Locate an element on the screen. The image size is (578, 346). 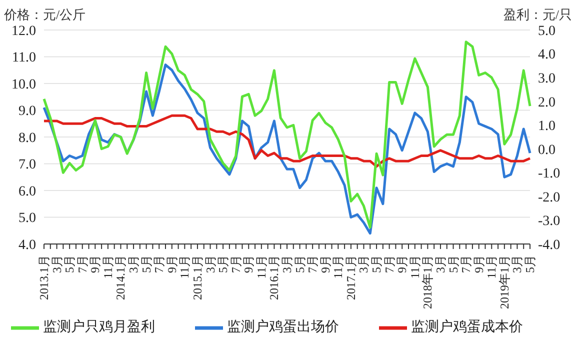
x-tick-label: 2017.1月 is located at coordinates (351, 277).